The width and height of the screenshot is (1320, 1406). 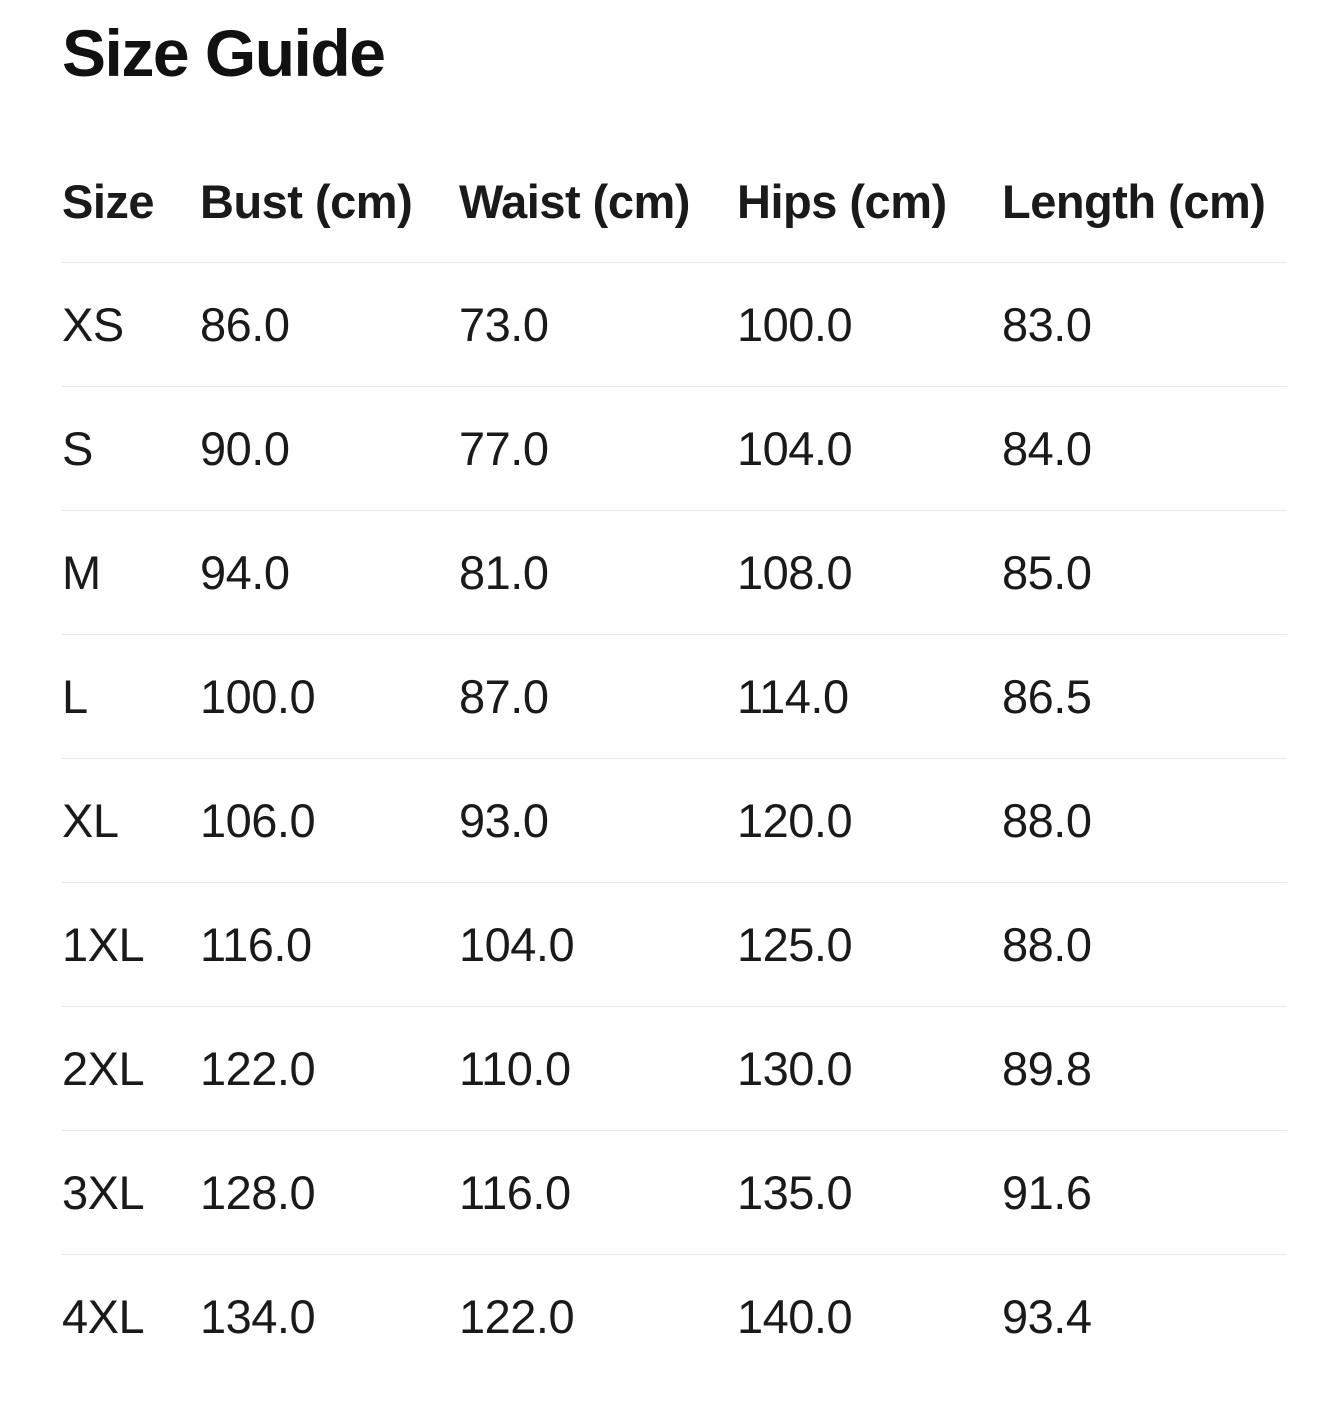 What do you see at coordinates (1144, 1068) in the screenshot?
I see `cell-length: 89.8` at bounding box center [1144, 1068].